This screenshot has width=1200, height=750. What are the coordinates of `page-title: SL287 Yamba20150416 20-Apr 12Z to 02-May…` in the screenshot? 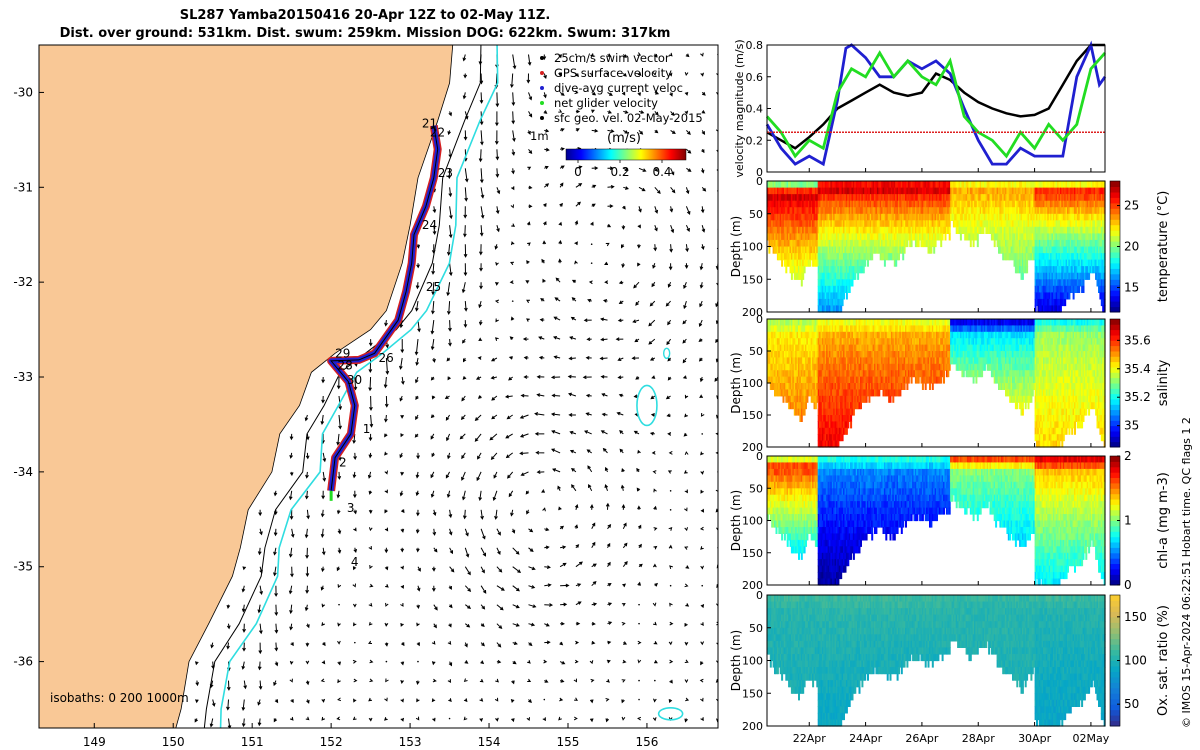 It's located at (365, 15).